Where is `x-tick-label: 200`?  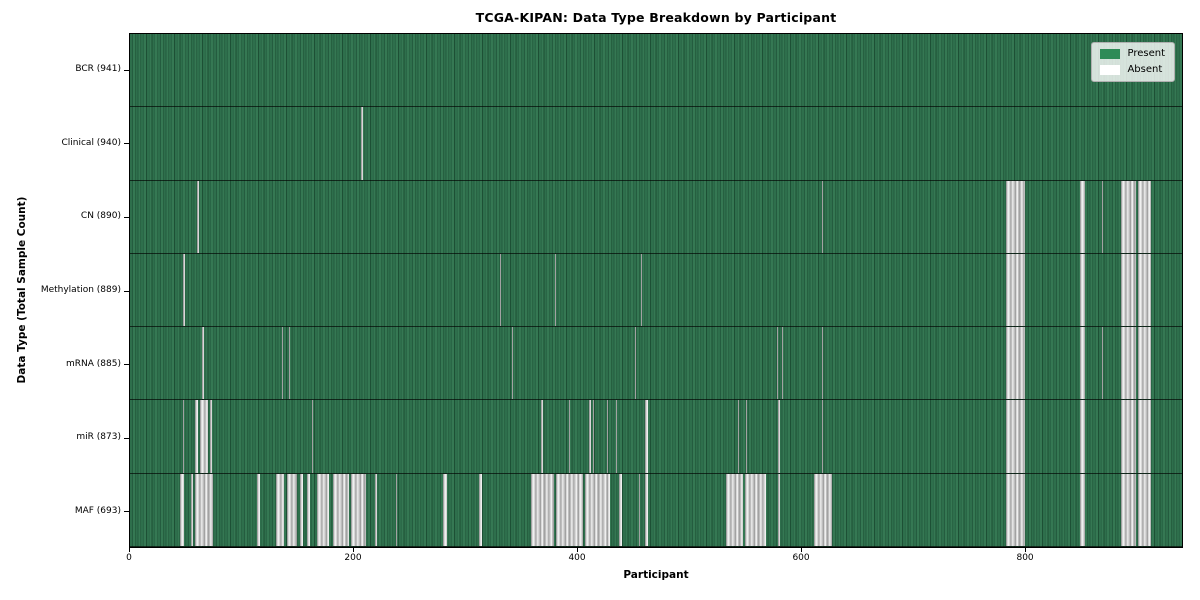
x-tick-label: 200 is located at coordinates (353, 558).